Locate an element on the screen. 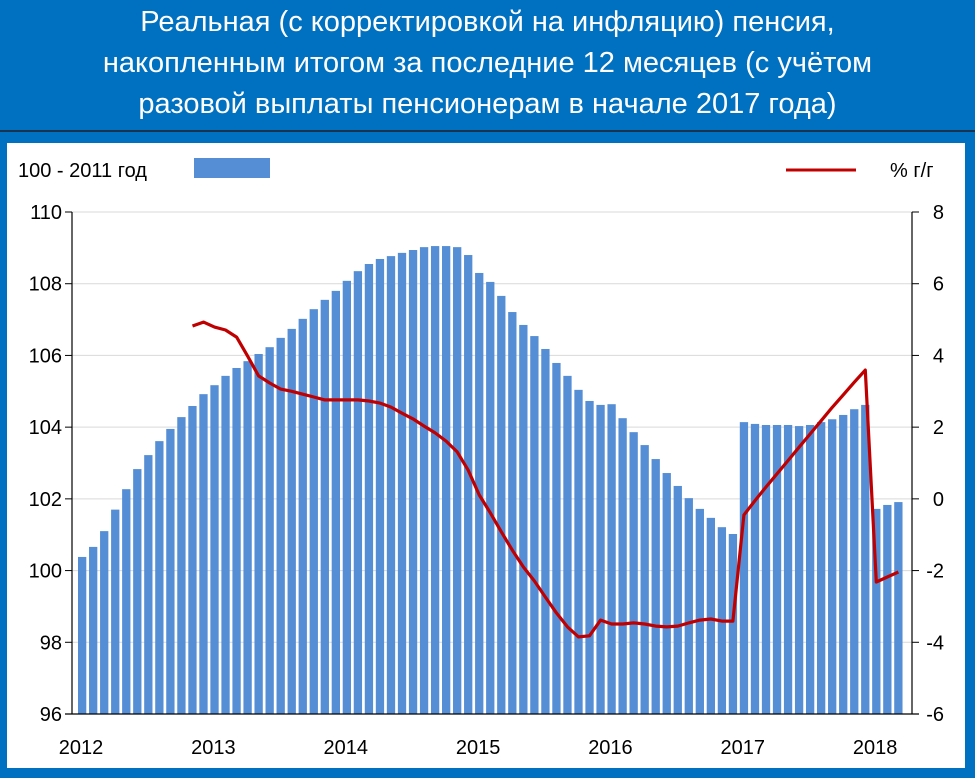 The height and width of the screenshot is (778, 975). x-tick-label: 2014 is located at coordinates (345, 748).